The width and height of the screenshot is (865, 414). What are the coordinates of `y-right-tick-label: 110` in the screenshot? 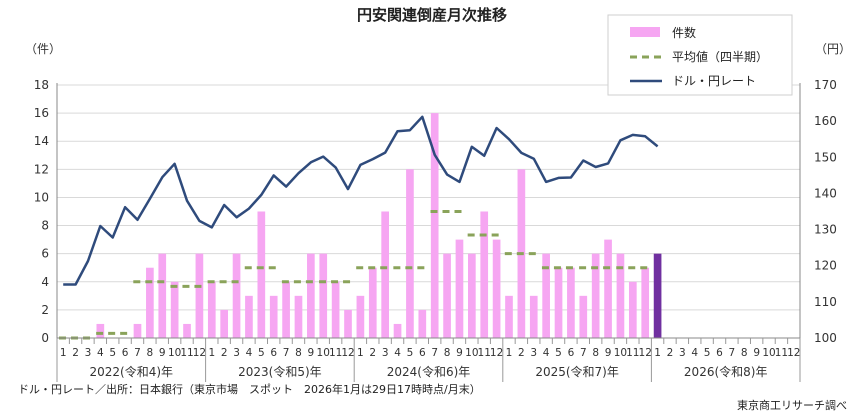 It's located at (825, 302).